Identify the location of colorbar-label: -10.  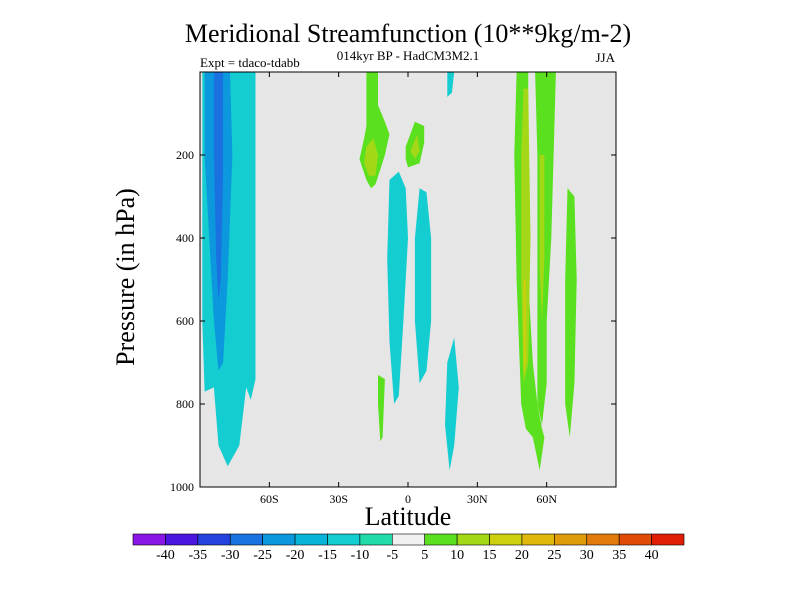
(360, 555).